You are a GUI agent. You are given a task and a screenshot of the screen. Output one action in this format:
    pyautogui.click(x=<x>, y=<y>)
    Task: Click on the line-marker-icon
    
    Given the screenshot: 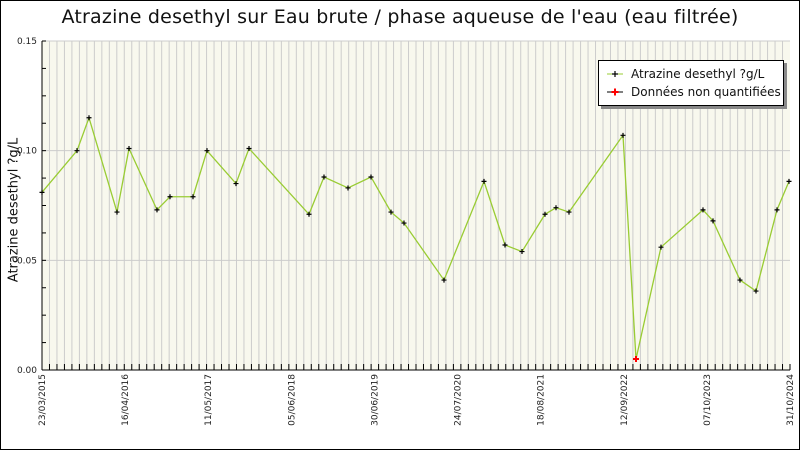 What is the action you would take?
    pyautogui.click(x=615, y=74)
    